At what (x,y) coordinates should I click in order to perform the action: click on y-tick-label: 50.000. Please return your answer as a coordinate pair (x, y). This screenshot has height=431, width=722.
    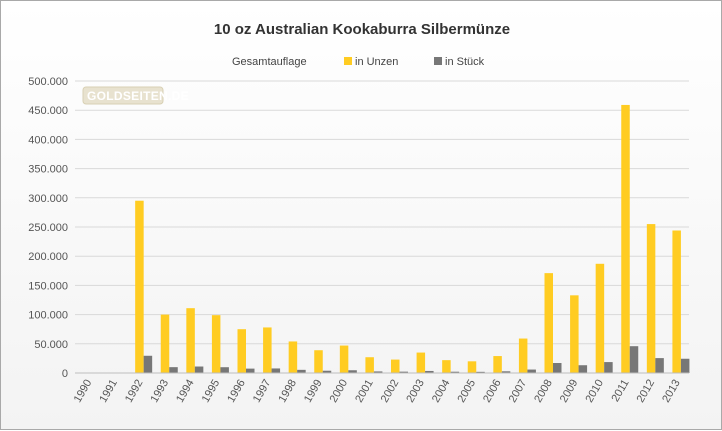
    Looking at the image, I should click on (51, 345).